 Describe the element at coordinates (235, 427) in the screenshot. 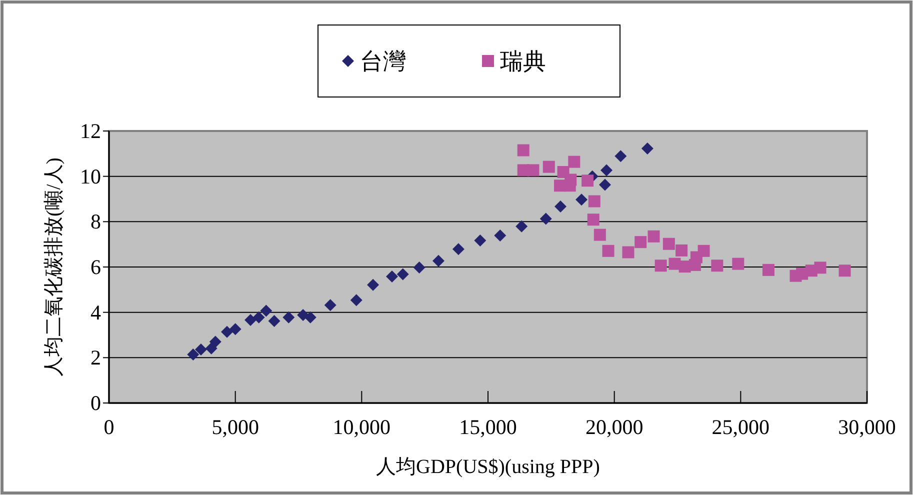

I see `x-tick-label: 5,000` at that location.